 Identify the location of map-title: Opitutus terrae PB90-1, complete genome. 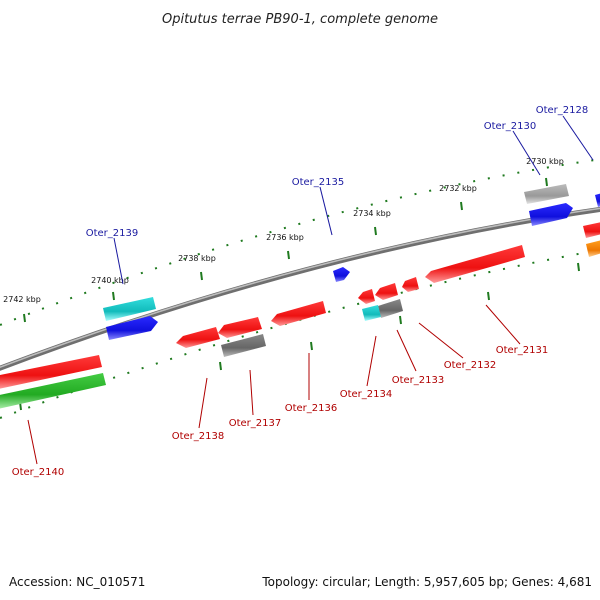
(300, 19).